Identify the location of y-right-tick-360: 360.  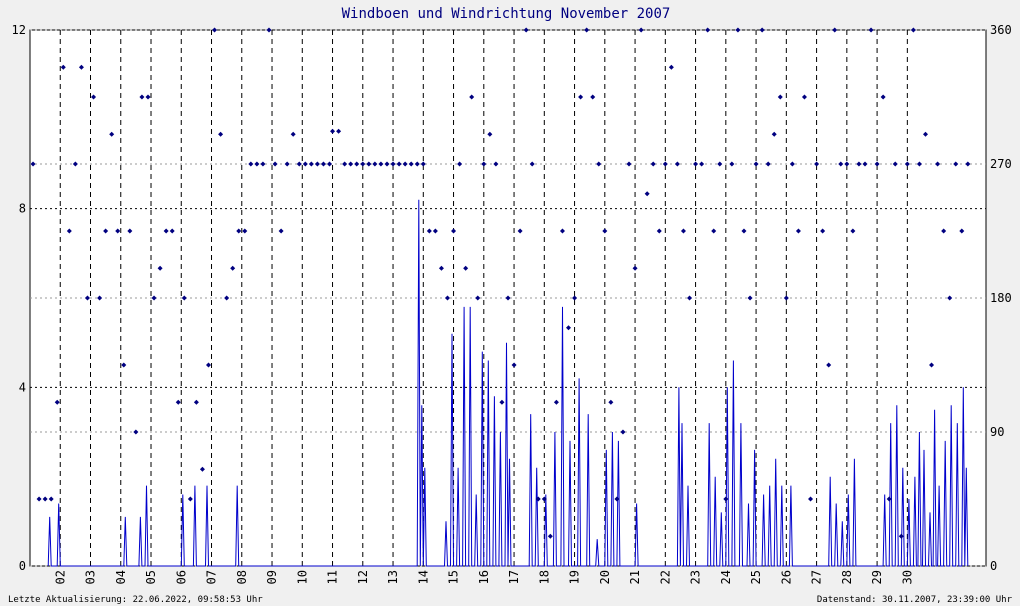
(1001, 30).